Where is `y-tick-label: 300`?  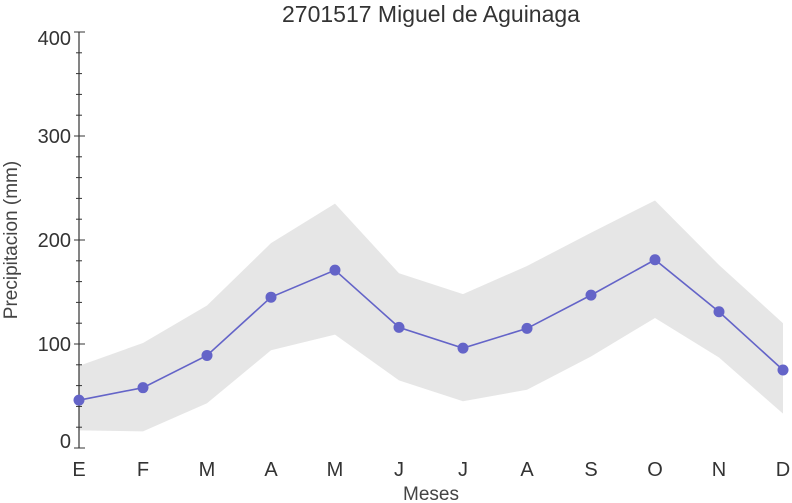 y-tick-label: 300 is located at coordinates (54, 137).